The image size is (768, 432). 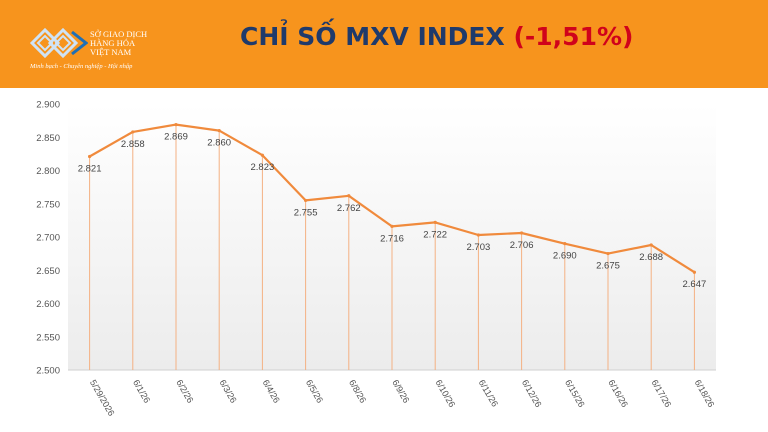 I want to click on x-tick-label: 6/1/26, so click(x=141, y=391).